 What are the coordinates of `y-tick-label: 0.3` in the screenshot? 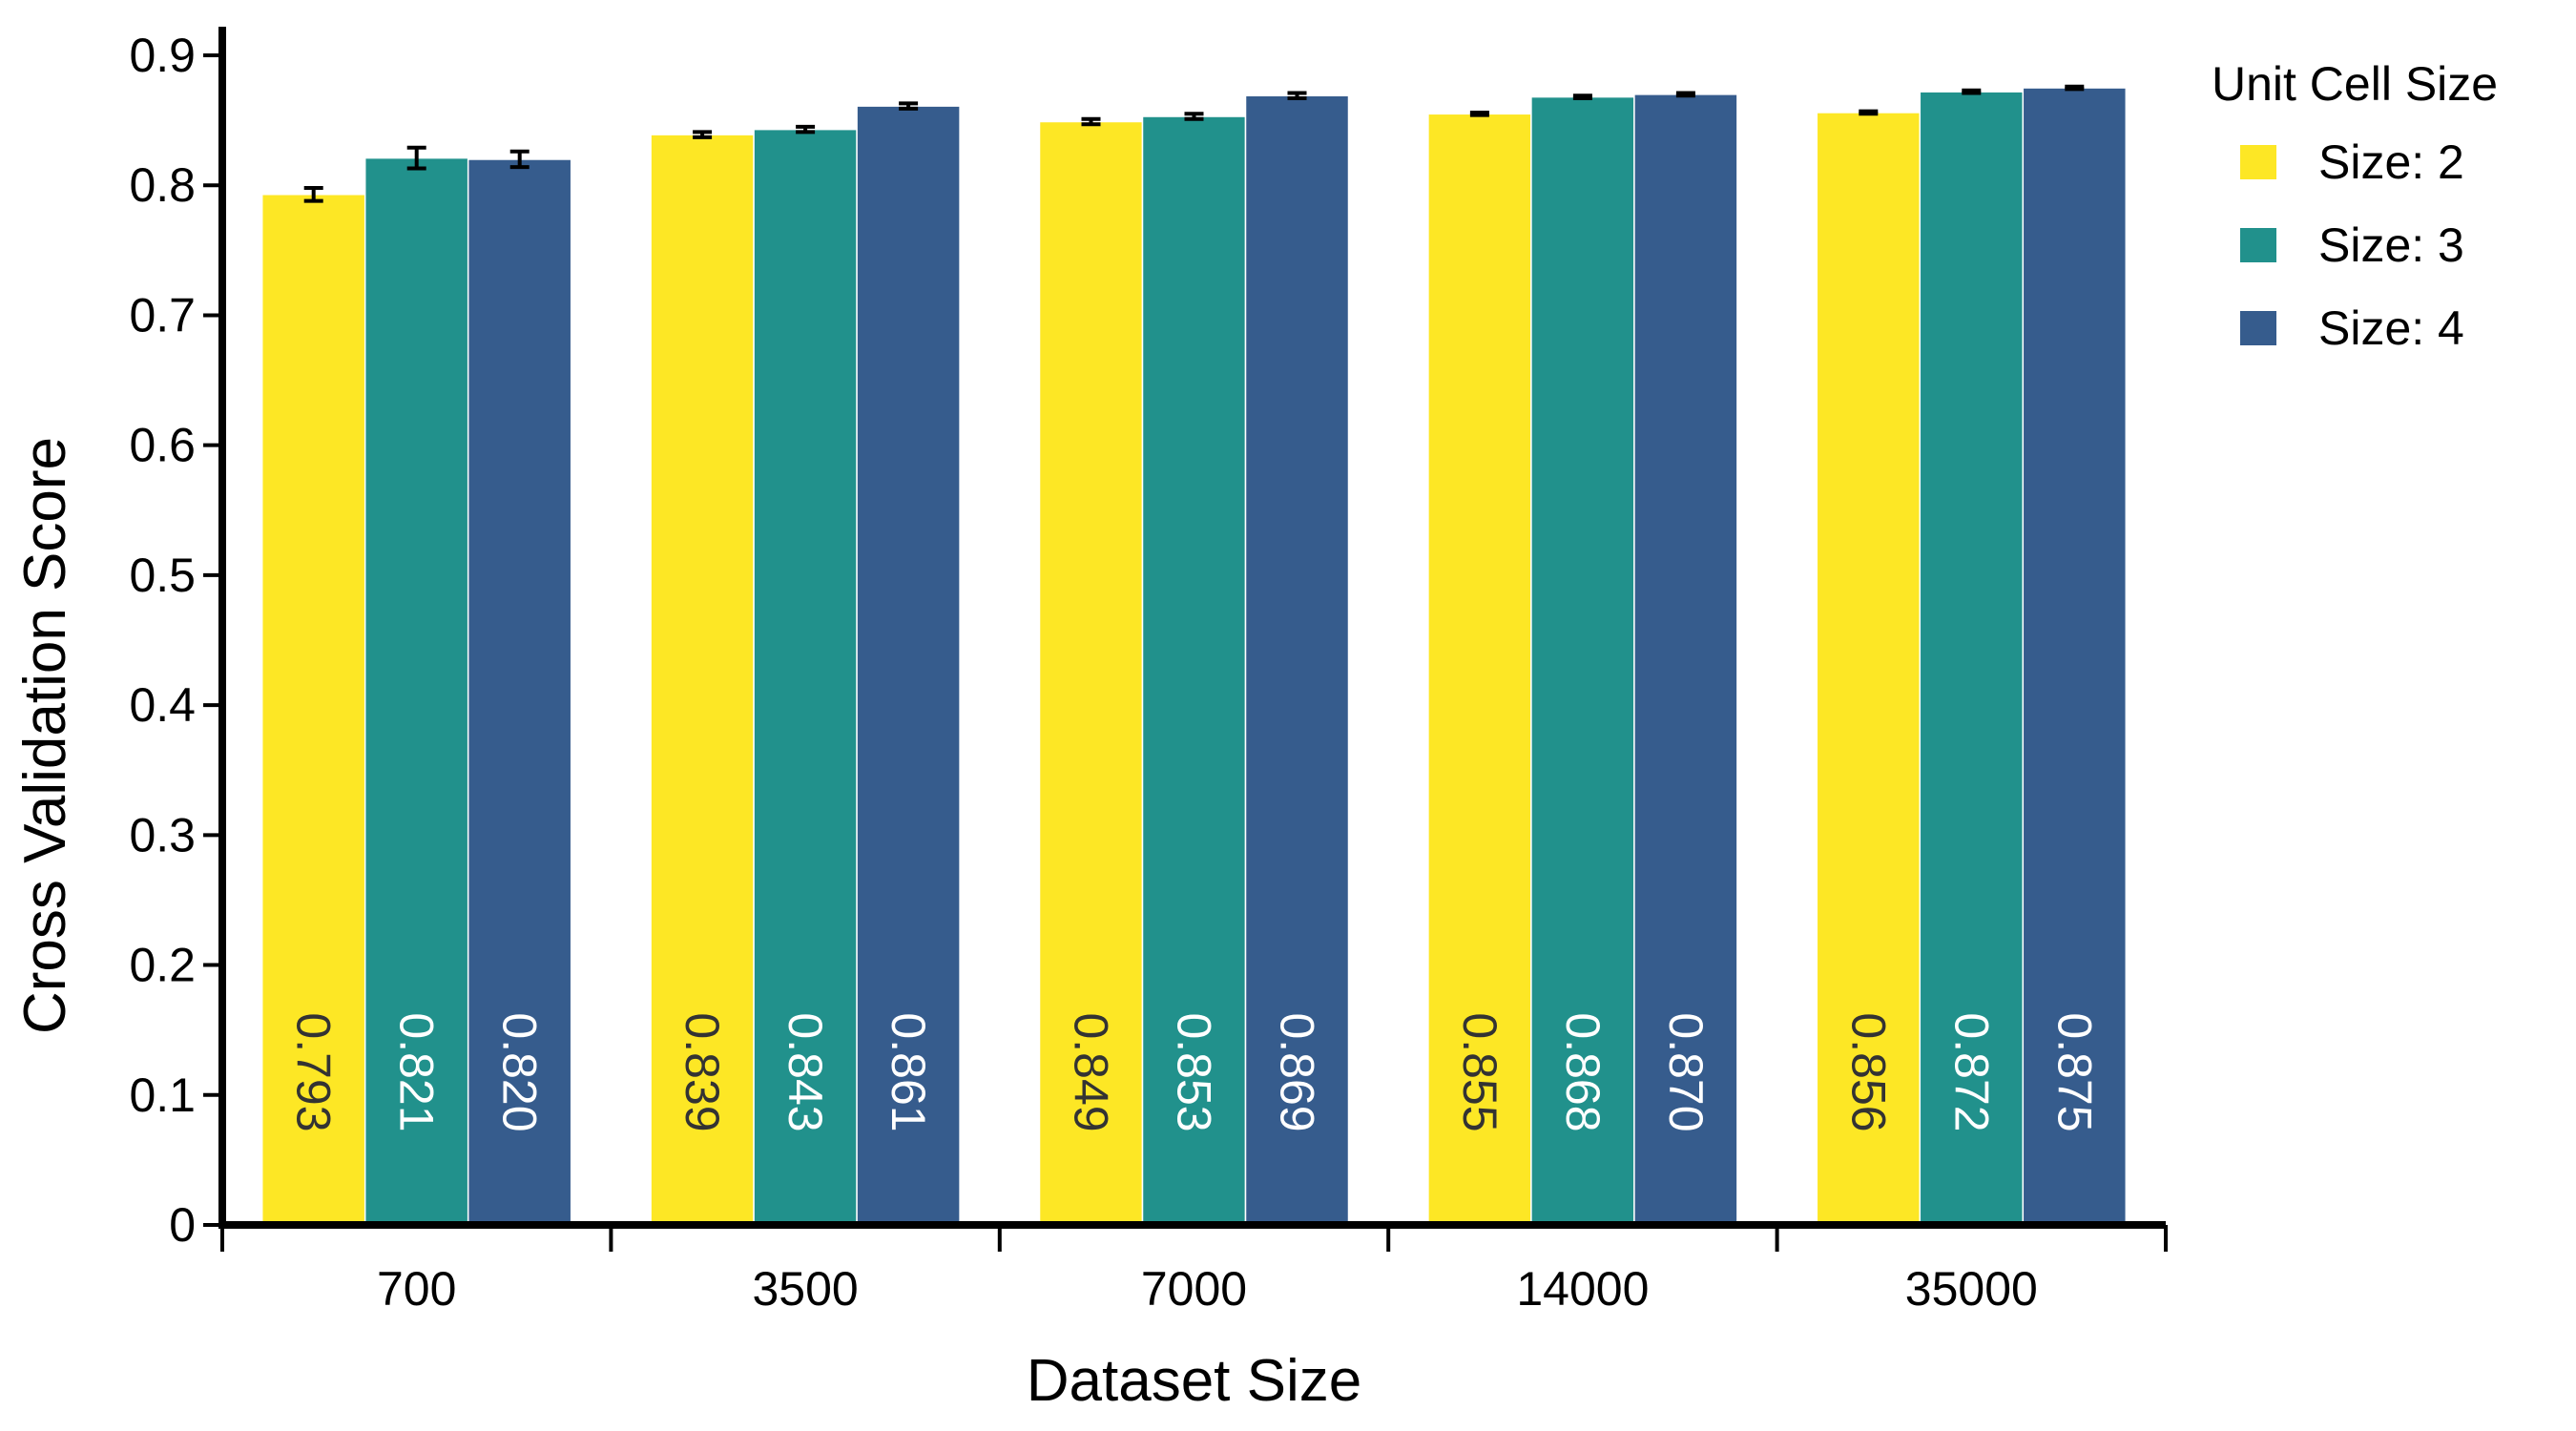 It's located at (162, 834).